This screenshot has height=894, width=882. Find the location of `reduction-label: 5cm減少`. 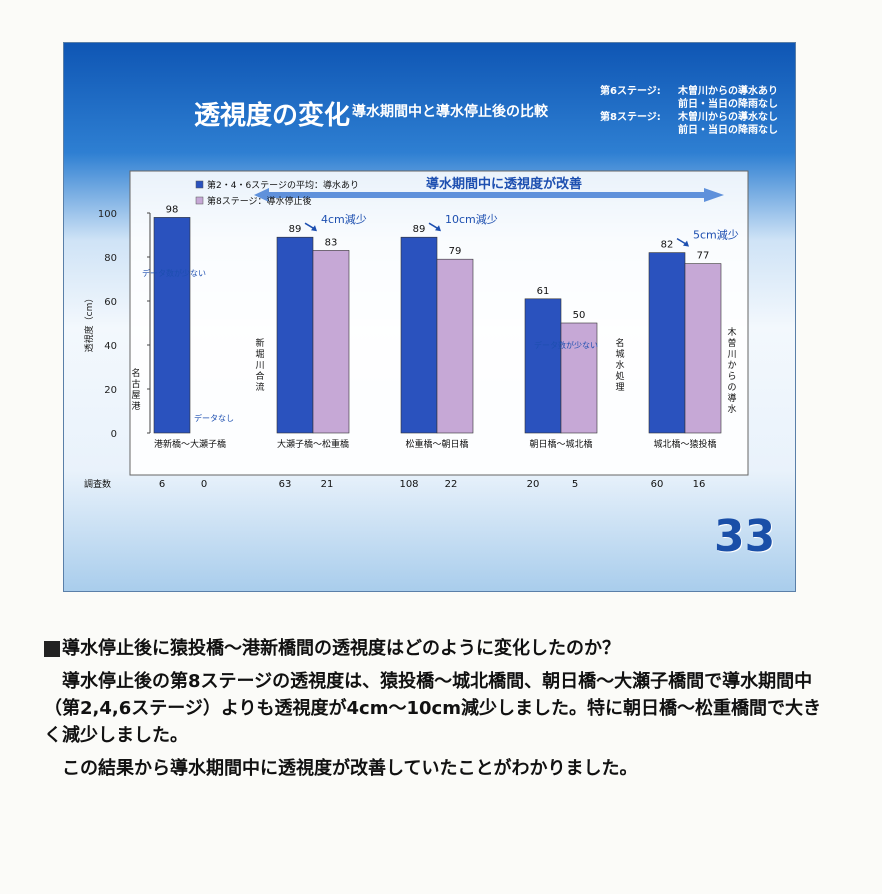

reduction-label: 5cm減少 is located at coordinates (716, 235).